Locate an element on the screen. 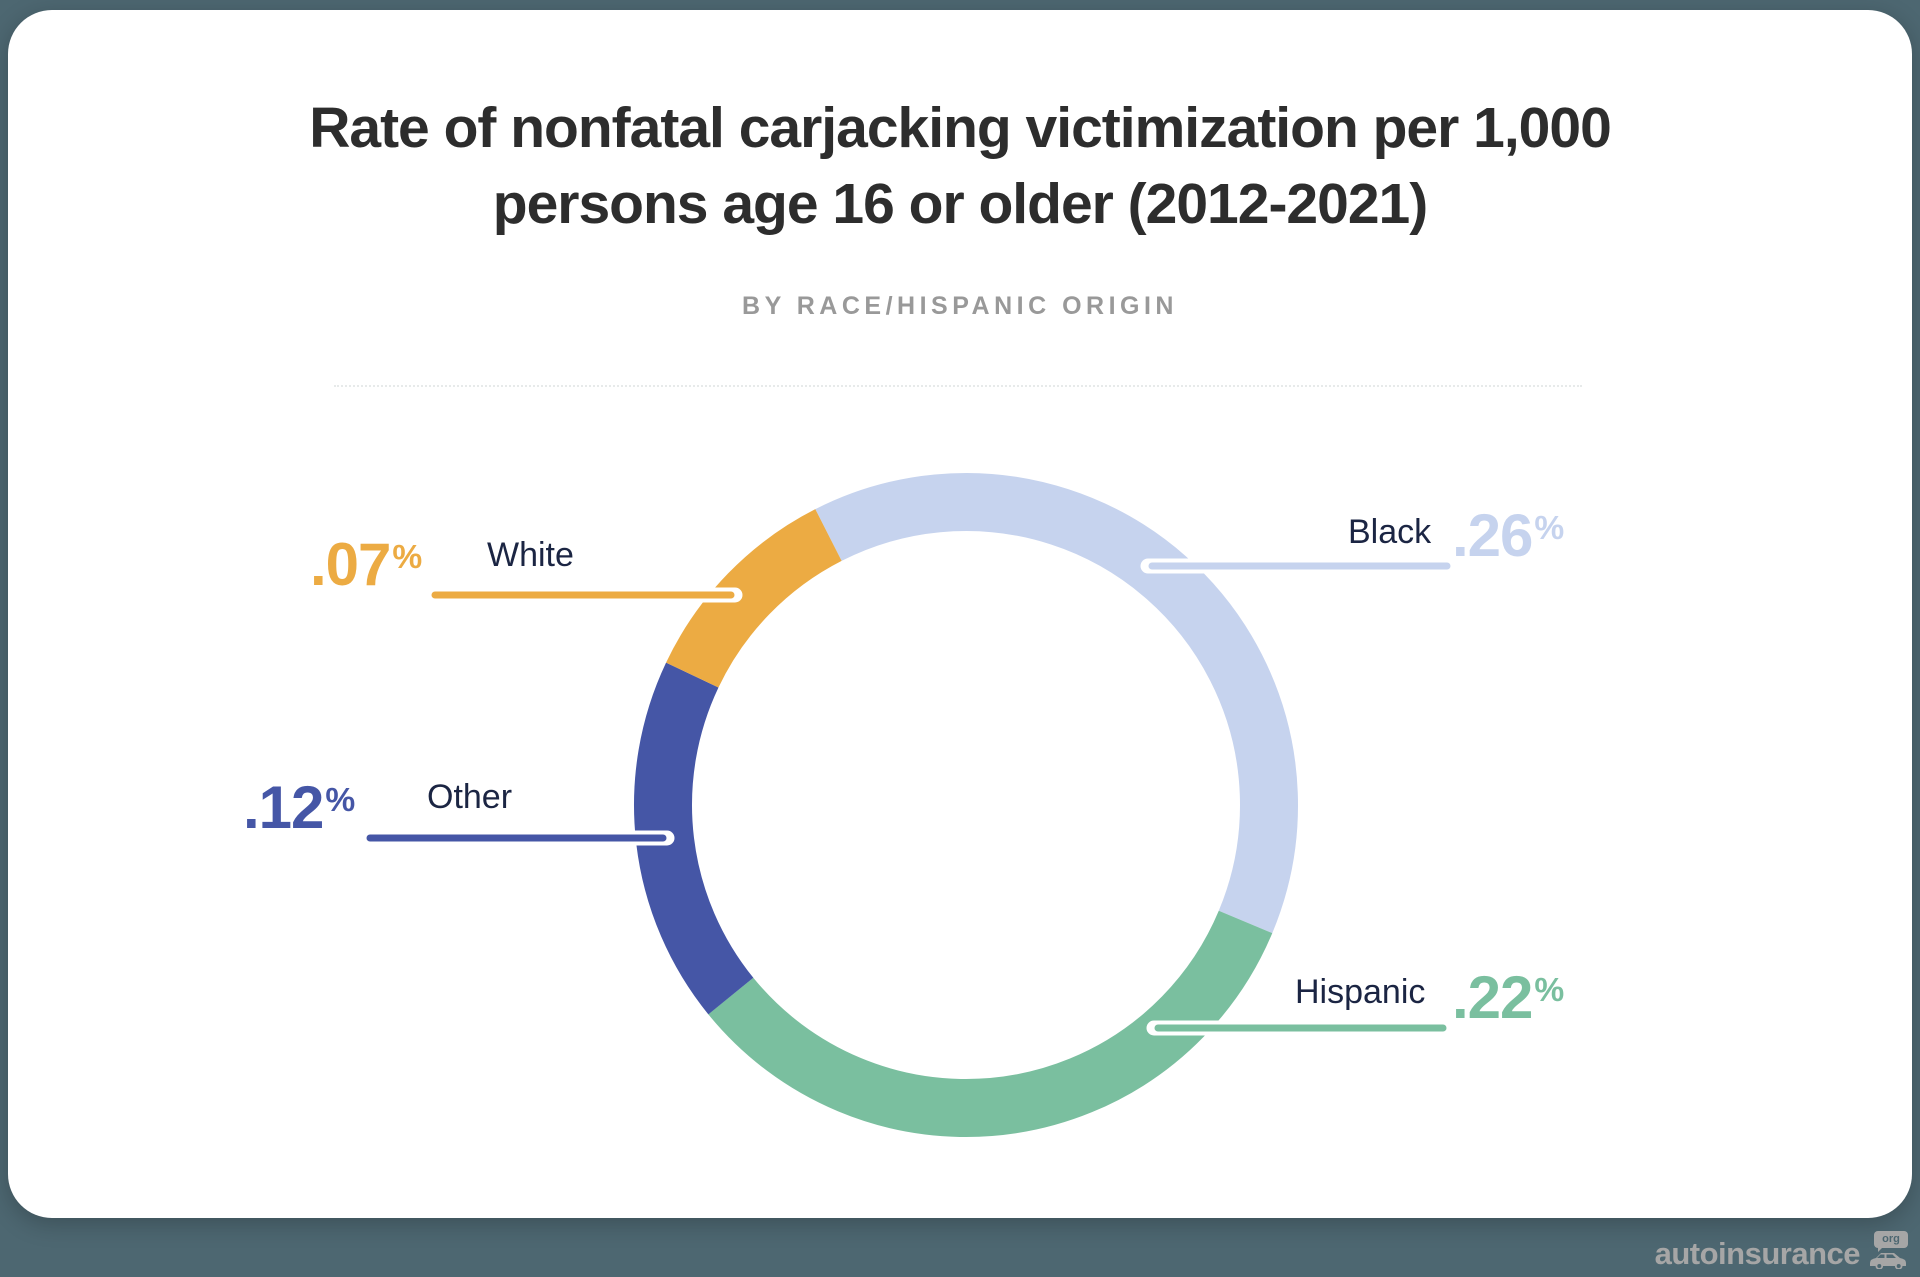 The image size is (1920, 1277). hispanic-value: .22% is located at coordinates (1508, 998).